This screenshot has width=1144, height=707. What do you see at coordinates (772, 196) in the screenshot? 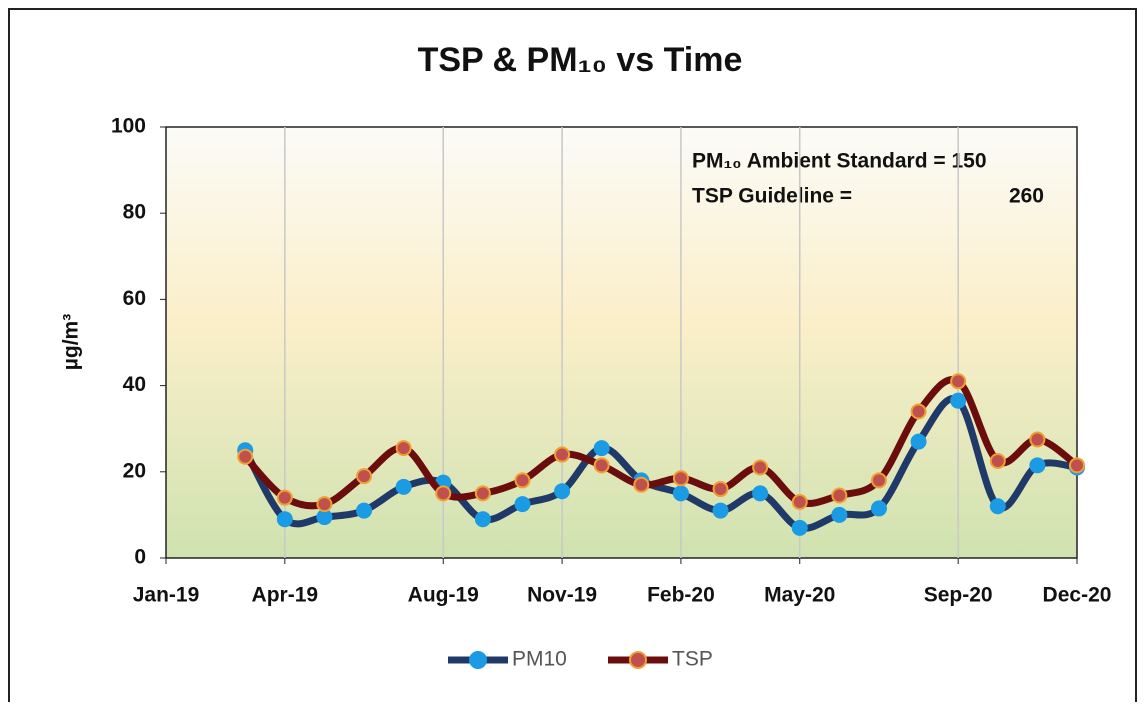
I see `annotation: TSP Guideline =` at bounding box center [772, 196].